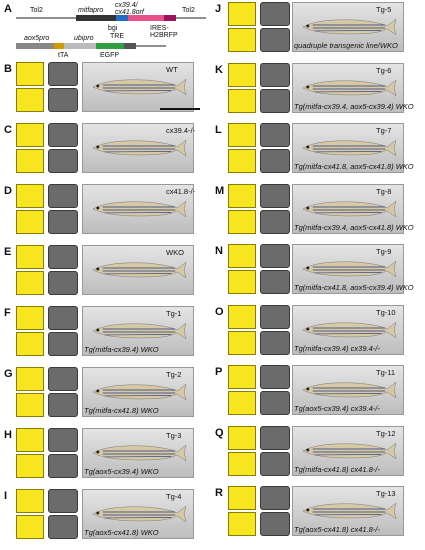 The image size is (425, 550). What do you see at coordinates (220, 190) in the screenshot?
I see `panel-label-m: M` at bounding box center [220, 190].